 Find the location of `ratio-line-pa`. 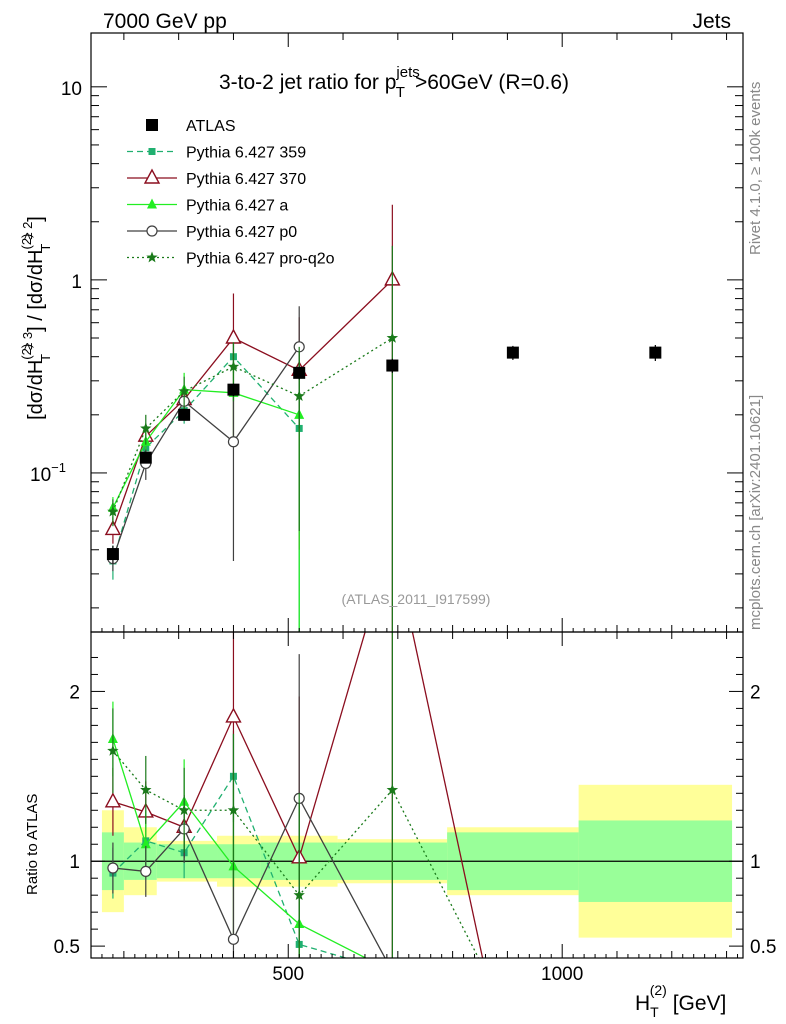

ratio-line-pa is located at coordinates (240, 848).